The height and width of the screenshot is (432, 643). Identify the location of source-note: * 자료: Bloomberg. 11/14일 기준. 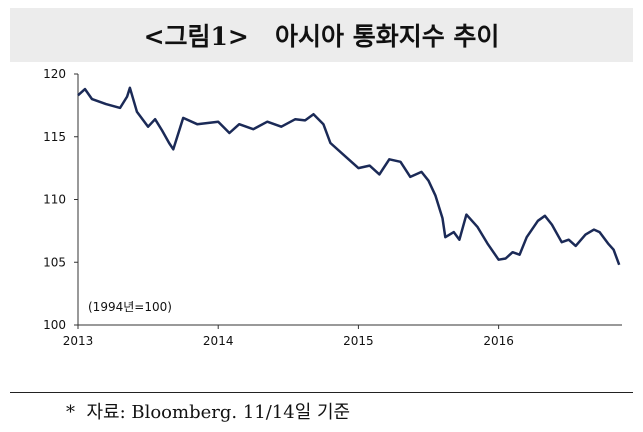
(208, 412).